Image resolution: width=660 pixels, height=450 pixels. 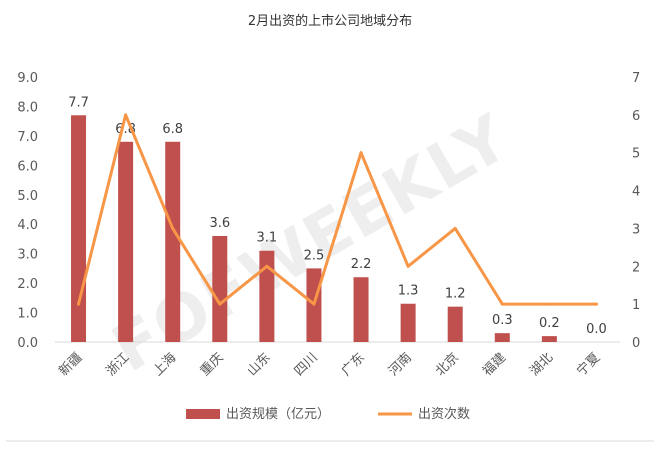 What do you see at coordinates (541, 364) in the screenshot?
I see `category-label: 湖北` at bounding box center [541, 364].